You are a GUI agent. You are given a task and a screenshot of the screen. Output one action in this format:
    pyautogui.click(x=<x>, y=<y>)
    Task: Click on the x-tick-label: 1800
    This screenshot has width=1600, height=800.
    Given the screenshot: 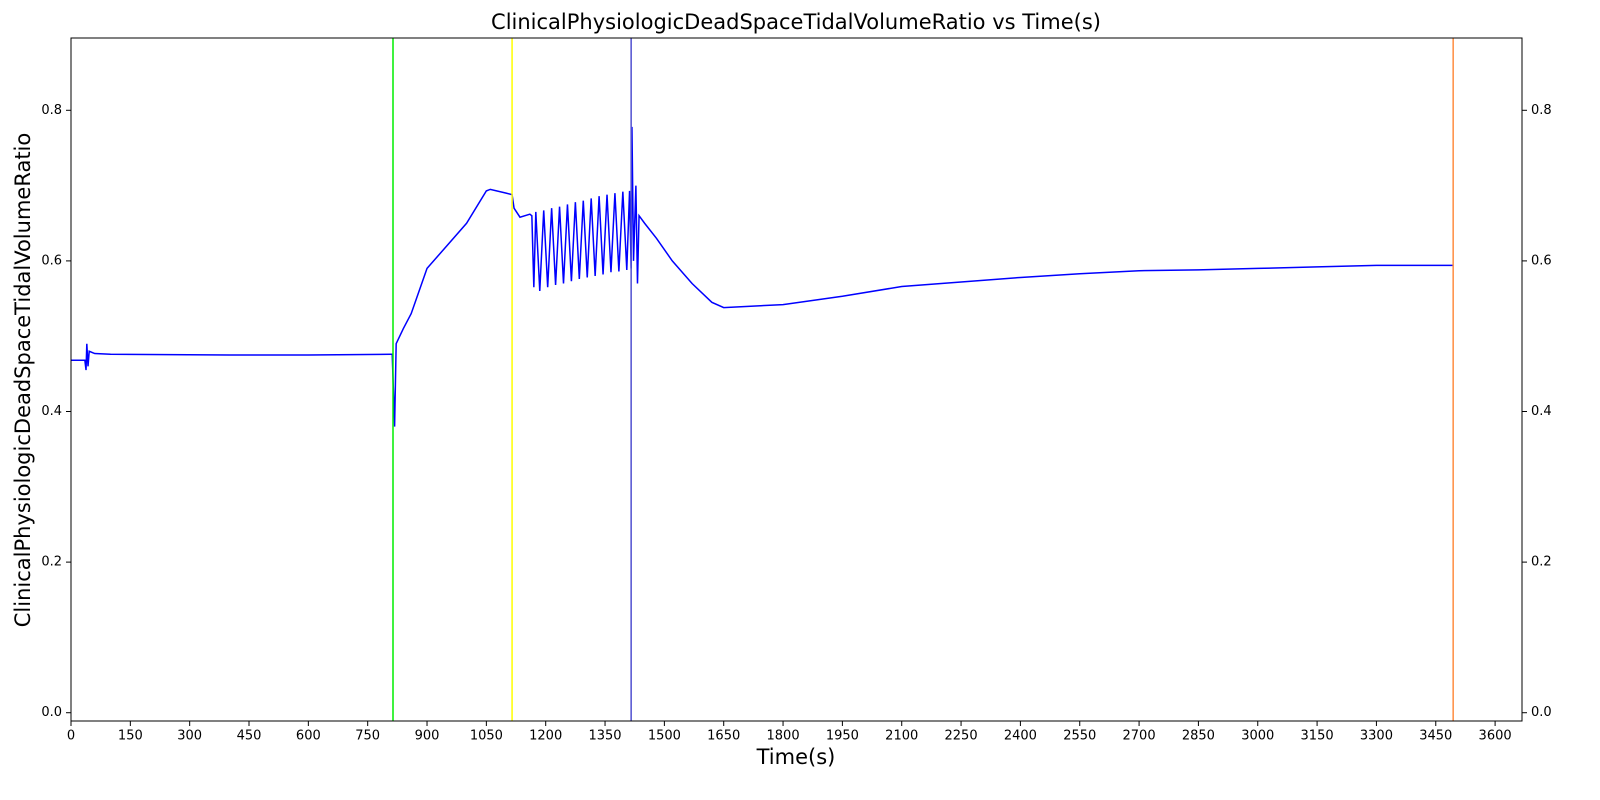 What is the action you would take?
    pyautogui.click(x=783, y=736)
    